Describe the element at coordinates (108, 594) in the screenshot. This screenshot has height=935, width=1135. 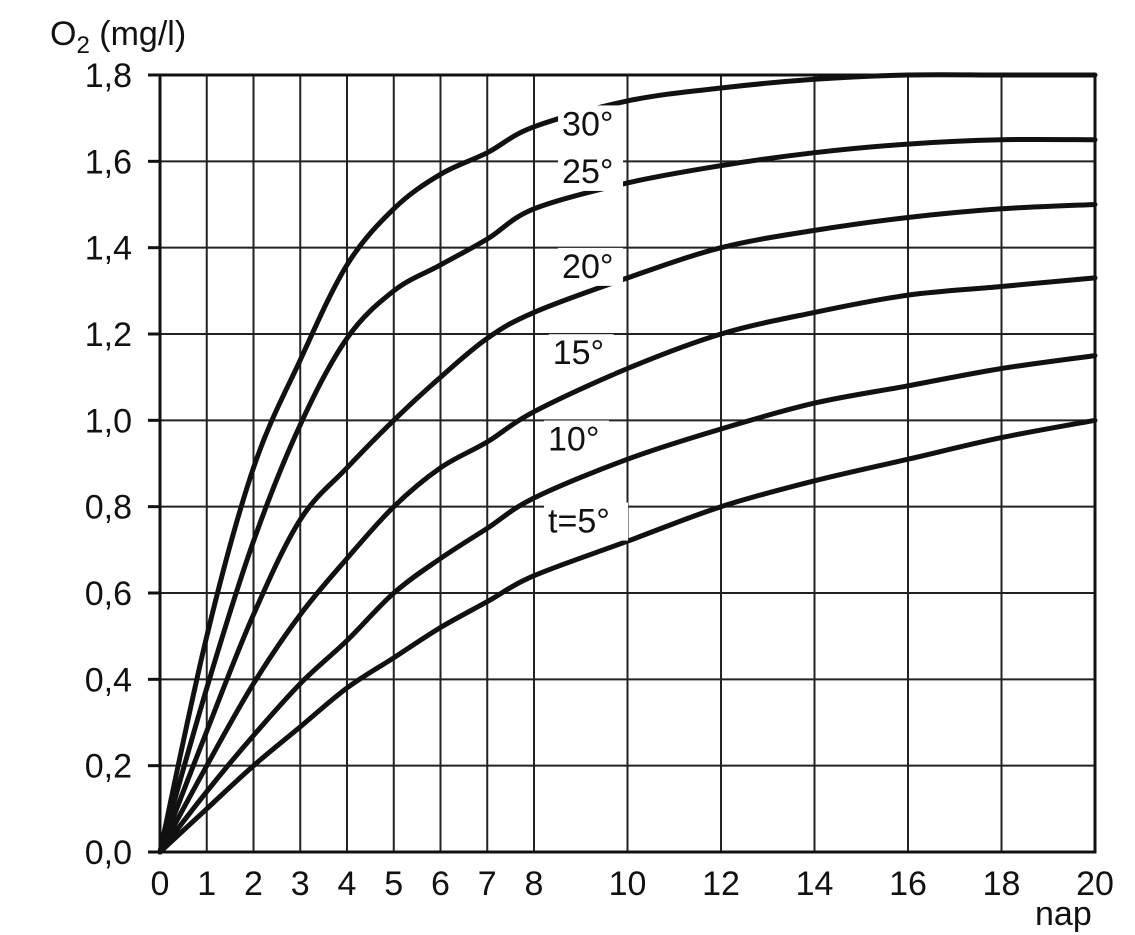
I see `y-tick-label: 0,6` at that location.